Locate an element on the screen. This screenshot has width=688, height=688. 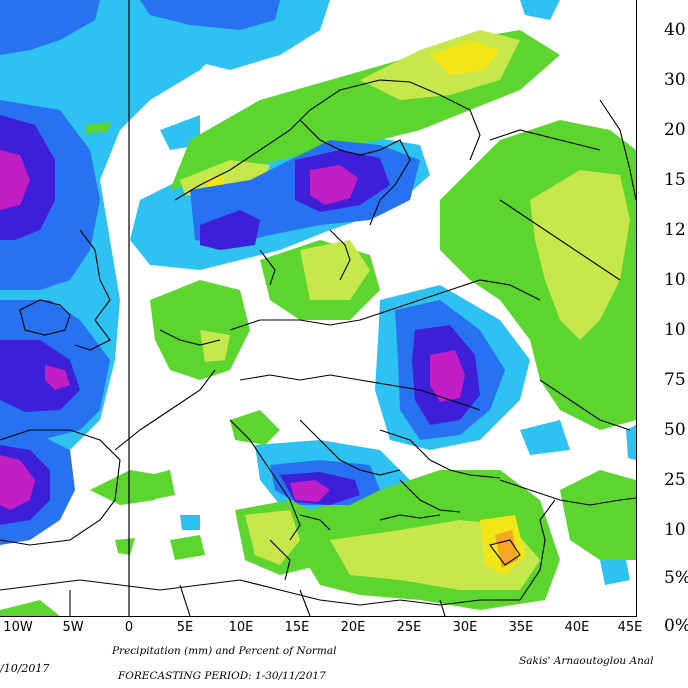
scale-label: 50 is located at coordinates (675, 430).